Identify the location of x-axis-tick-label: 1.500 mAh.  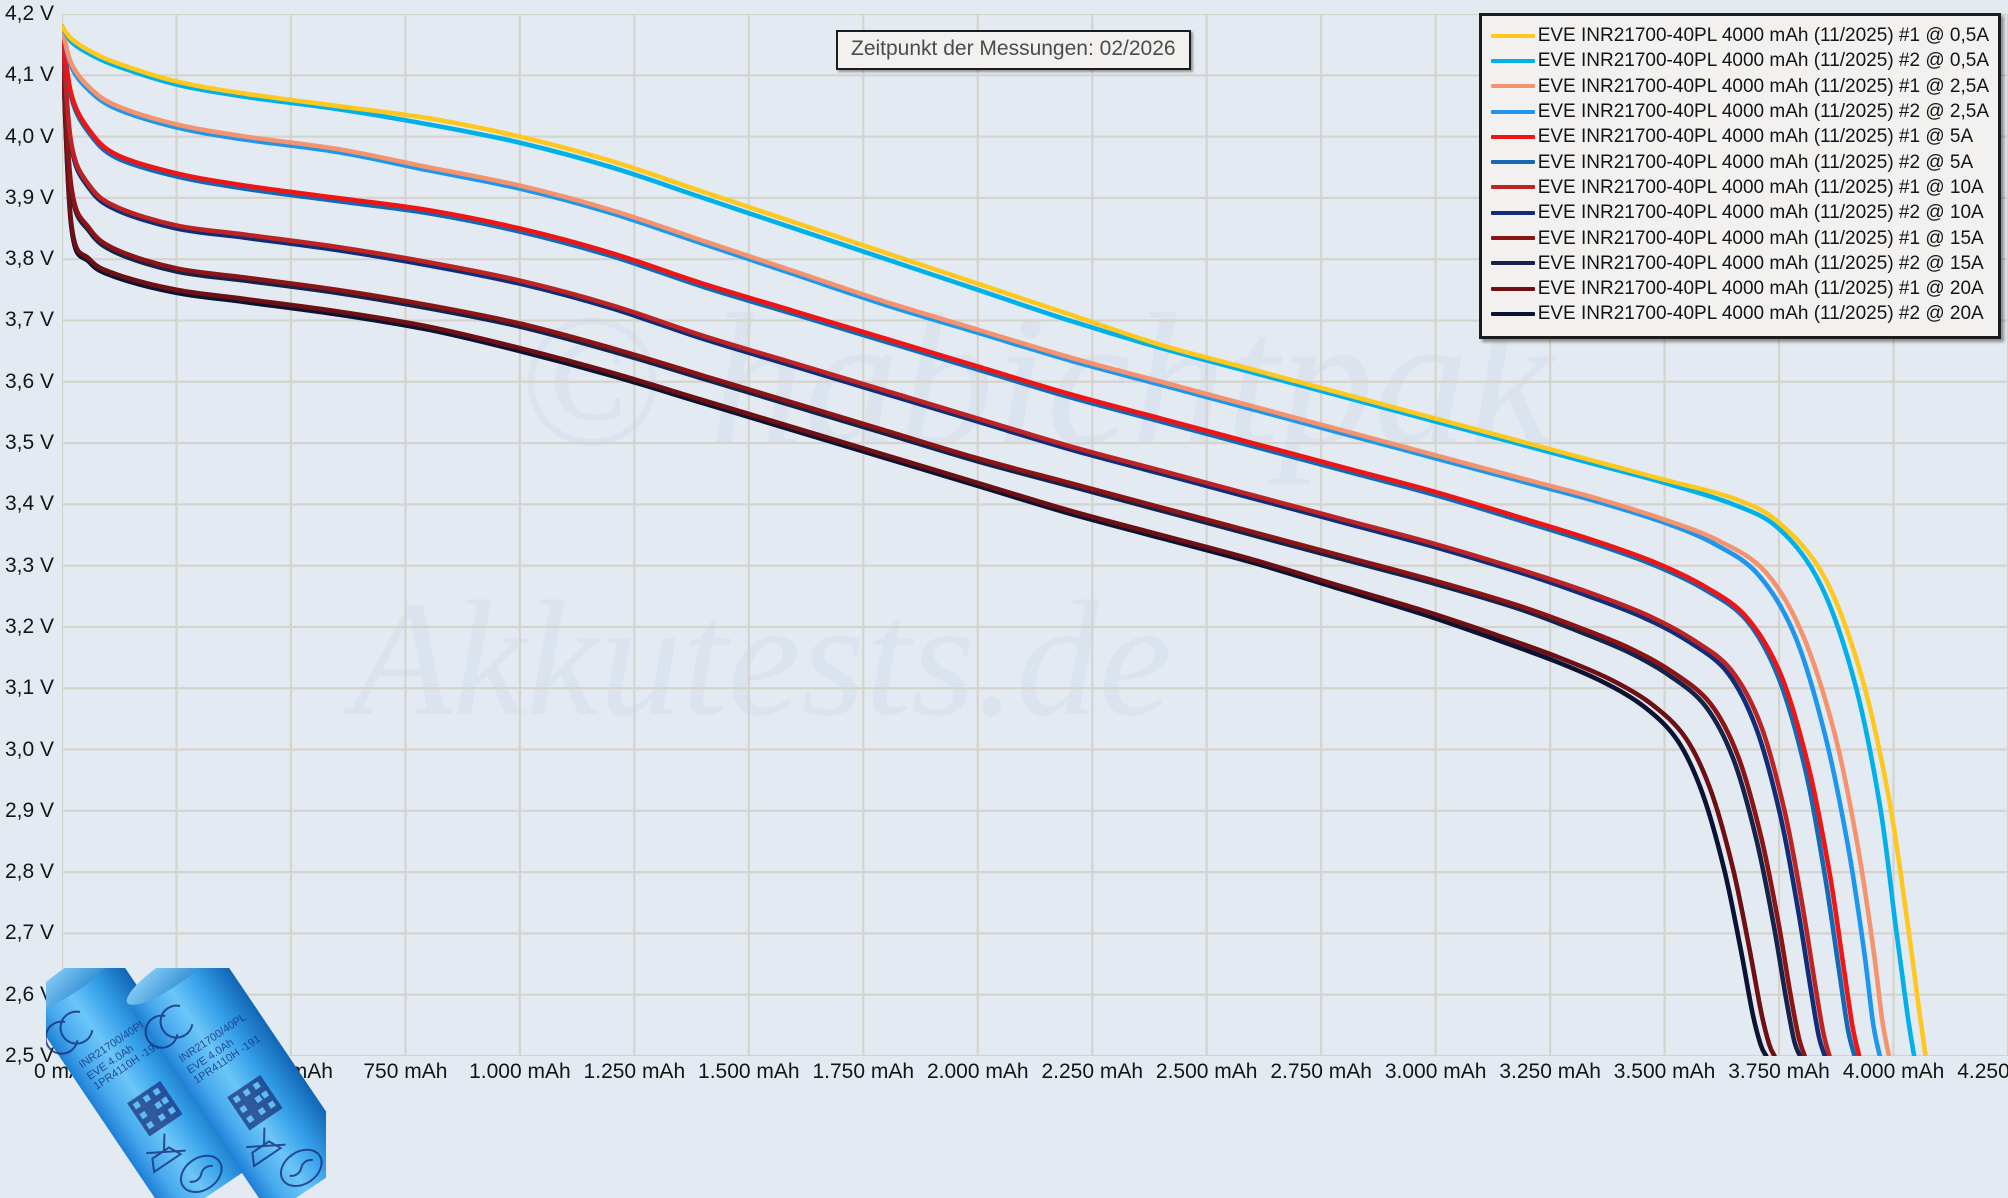
(749, 1071).